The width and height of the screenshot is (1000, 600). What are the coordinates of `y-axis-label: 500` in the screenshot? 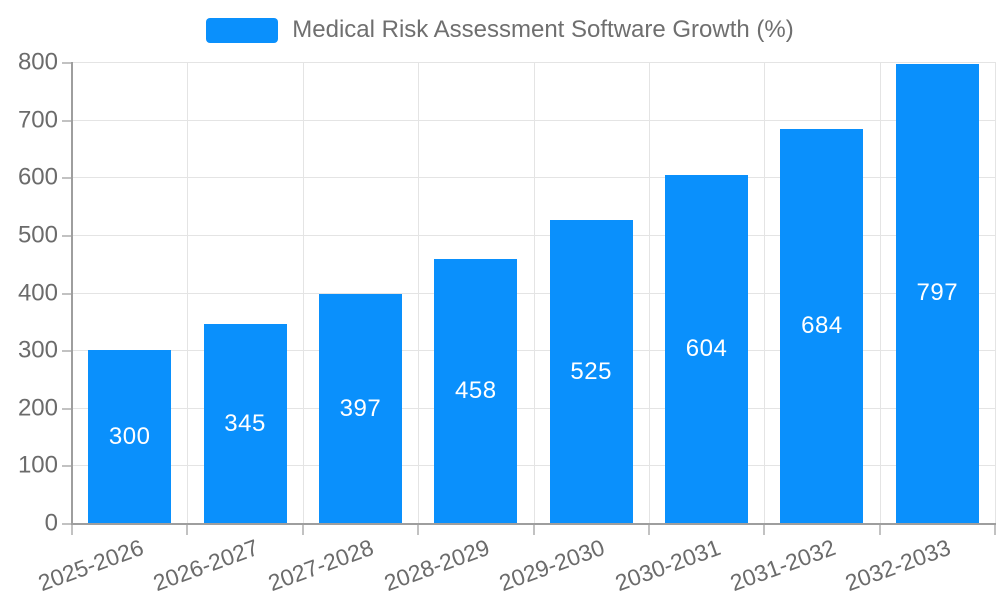 It's located at (37, 235).